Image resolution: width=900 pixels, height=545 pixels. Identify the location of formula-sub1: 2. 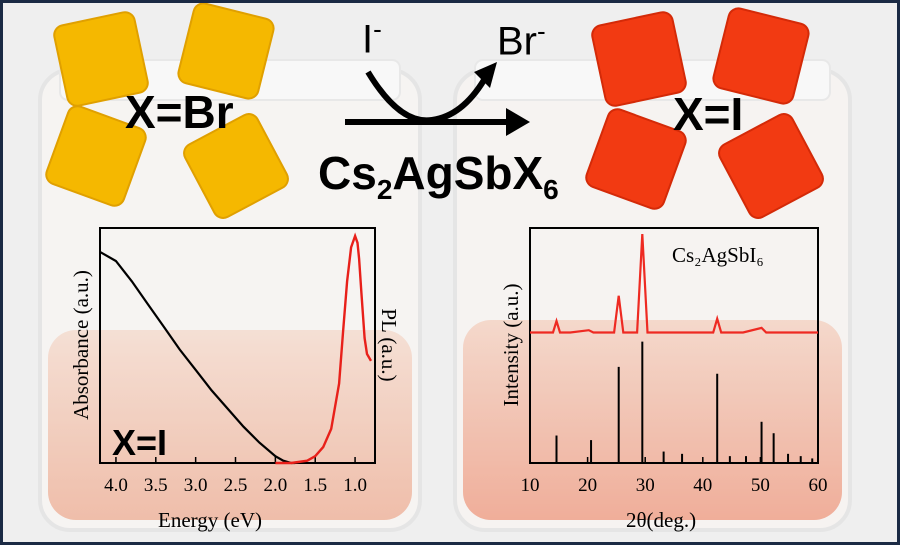
(384, 190).